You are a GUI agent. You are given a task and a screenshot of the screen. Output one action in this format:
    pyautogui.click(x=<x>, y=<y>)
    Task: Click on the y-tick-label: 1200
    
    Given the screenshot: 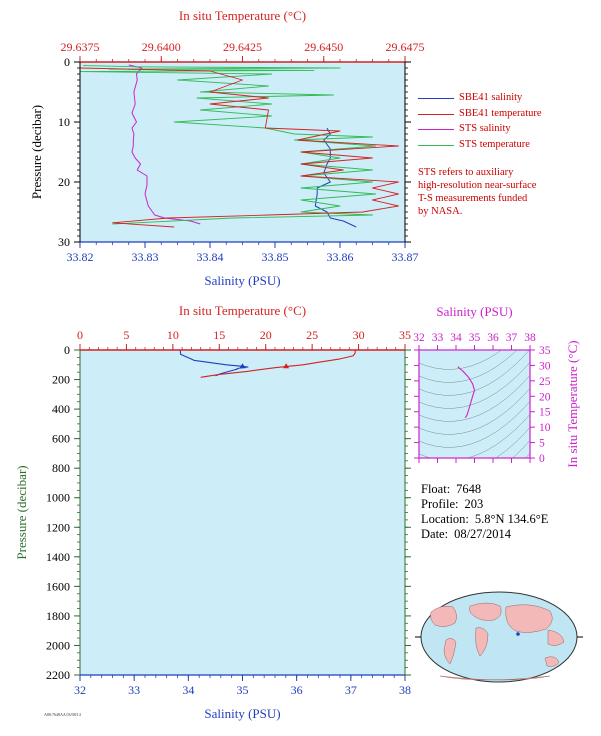 What is the action you would take?
    pyautogui.click(x=58, y=527)
    